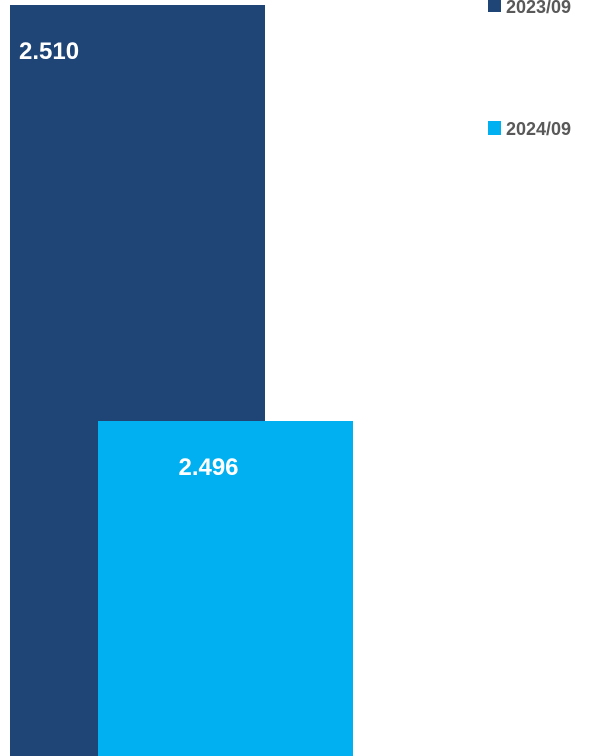  I want to click on data-label-2024-09: 2.496, so click(208, 467).